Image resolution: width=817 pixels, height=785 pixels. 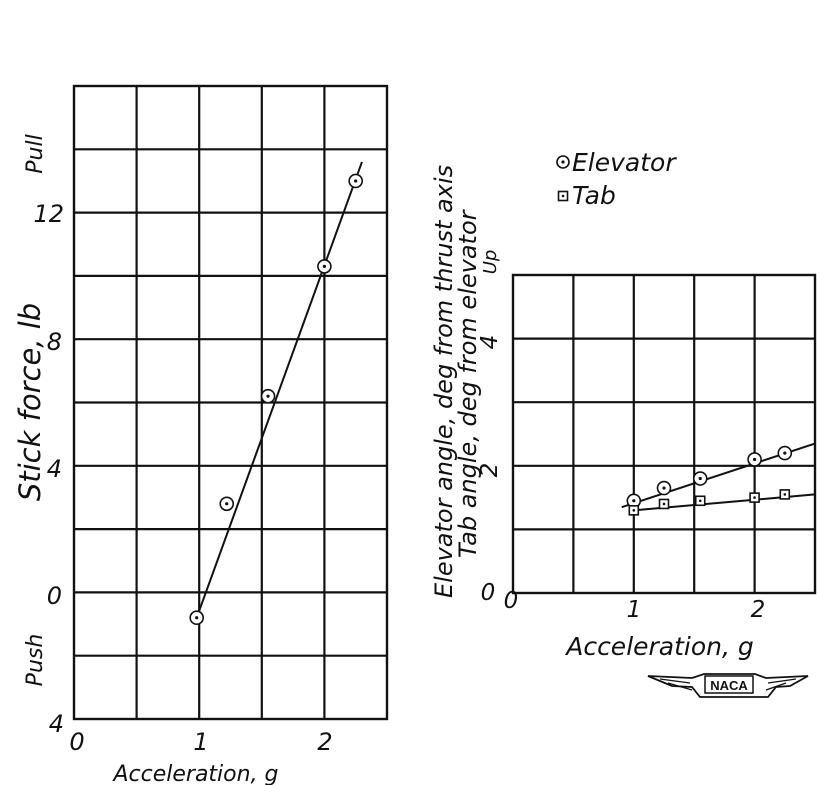 What do you see at coordinates (194, 773) in the screenshot?
I see `stick-force-x-axis-label: Acceleration, g` at bounding box center [194, 773].